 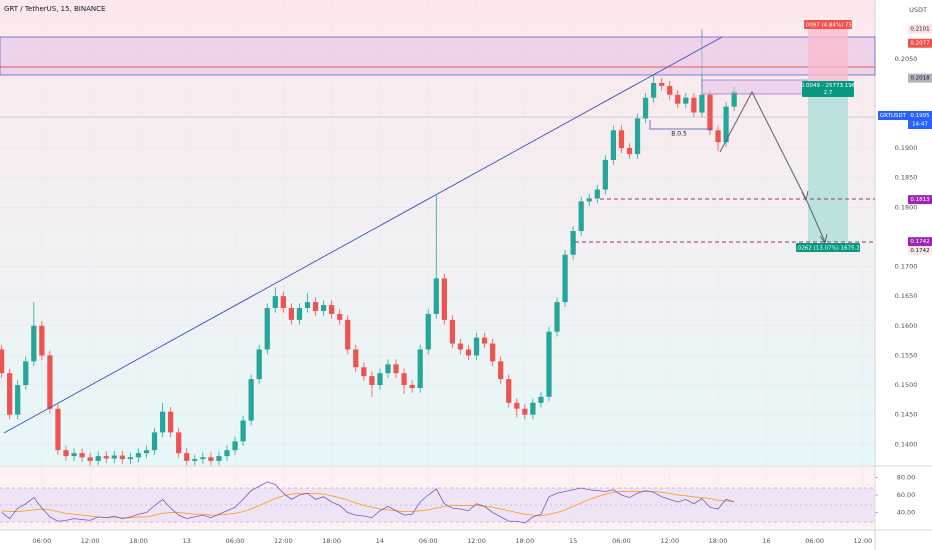 I want to click on zone, so click(x=438, y=56).